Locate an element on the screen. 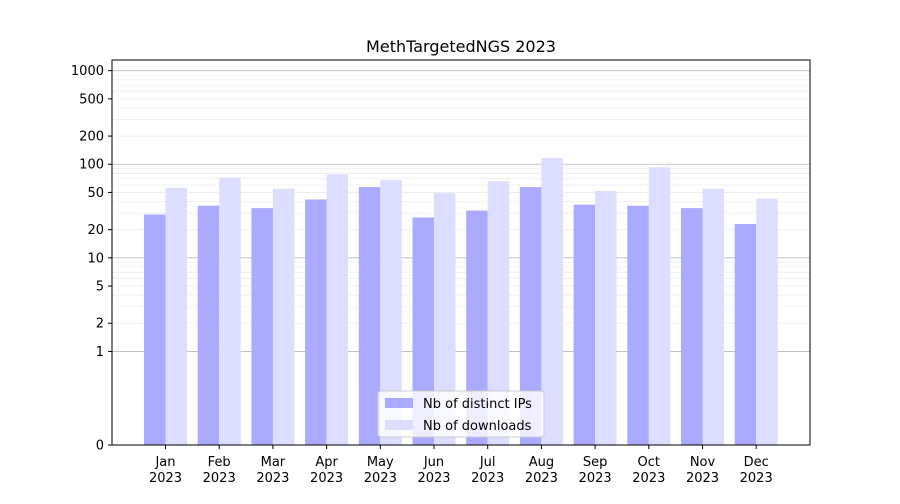 This screenshot has width=900, height=504. x-tick-label: May is located at coordinates (380, 462).